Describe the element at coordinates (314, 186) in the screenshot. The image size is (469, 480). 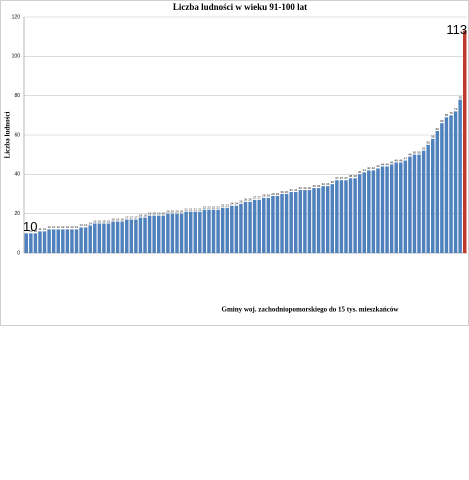
I see `value-label: 33` at that location.